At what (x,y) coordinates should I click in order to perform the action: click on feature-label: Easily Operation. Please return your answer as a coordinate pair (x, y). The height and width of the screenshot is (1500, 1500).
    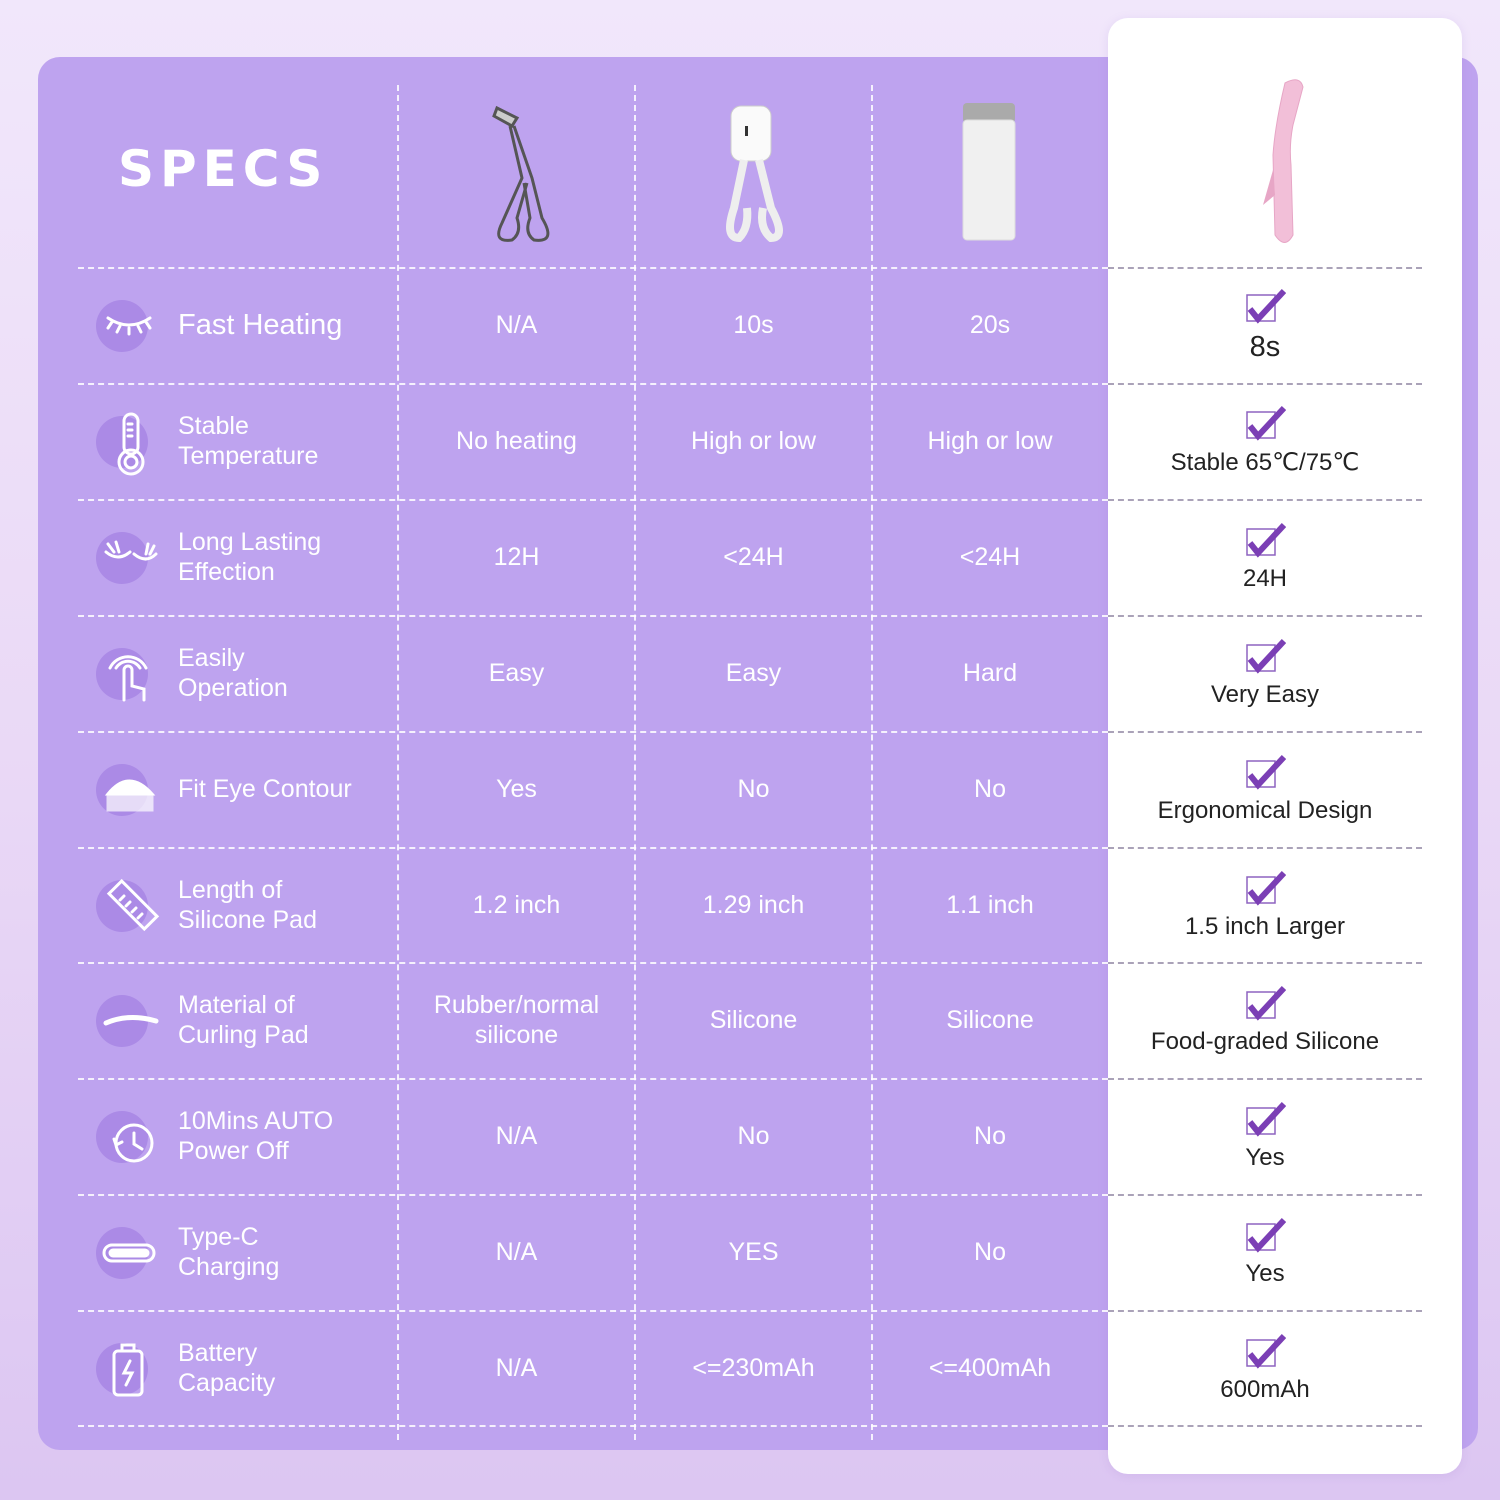
    Looking at the image, I should click on (233, 672).